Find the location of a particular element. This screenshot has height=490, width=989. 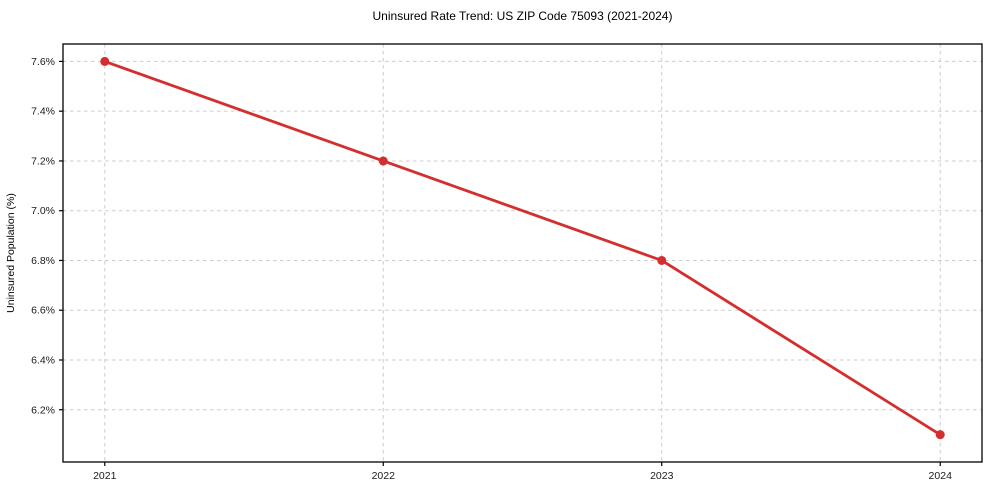

y-tick-label: 7.6% is located at coordinates (43, 62).